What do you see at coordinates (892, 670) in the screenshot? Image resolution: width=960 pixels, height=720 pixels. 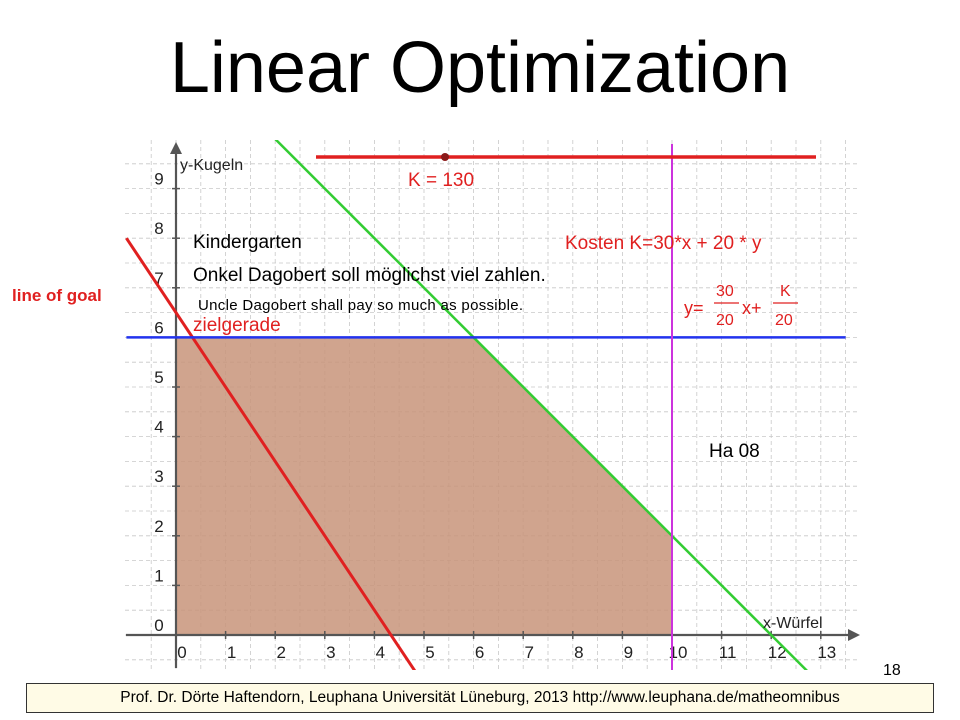 I see `page-number: 18` at bounding box center [892, 670].